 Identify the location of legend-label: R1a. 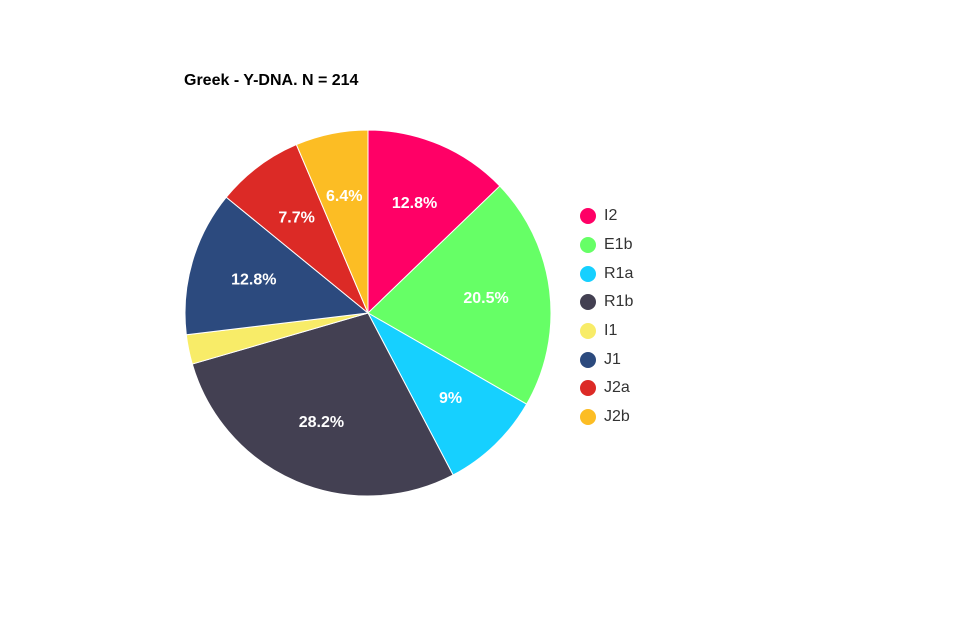
(619, 273).